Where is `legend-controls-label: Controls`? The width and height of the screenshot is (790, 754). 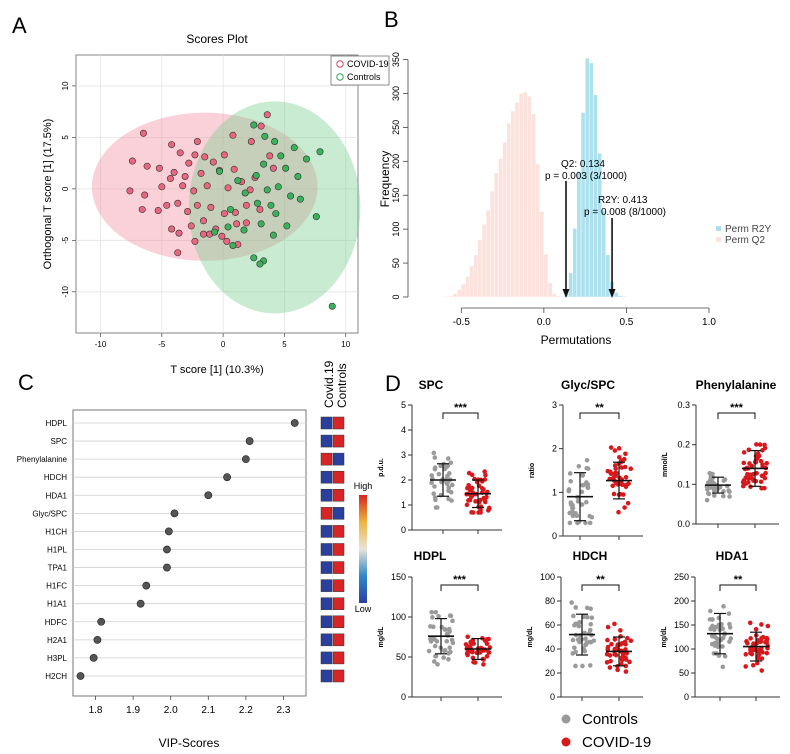
legend-controls-label: Controls is located at coordinates (364, 77).